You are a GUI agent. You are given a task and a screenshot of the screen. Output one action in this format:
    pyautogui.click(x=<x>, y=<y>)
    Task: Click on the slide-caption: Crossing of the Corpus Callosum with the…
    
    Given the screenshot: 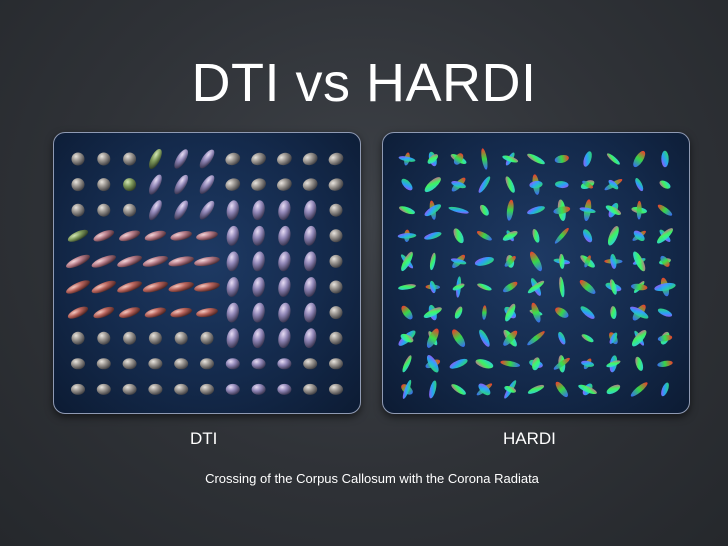 What is the action you would take?
    pyautogui.click(x=372, y=478)
    